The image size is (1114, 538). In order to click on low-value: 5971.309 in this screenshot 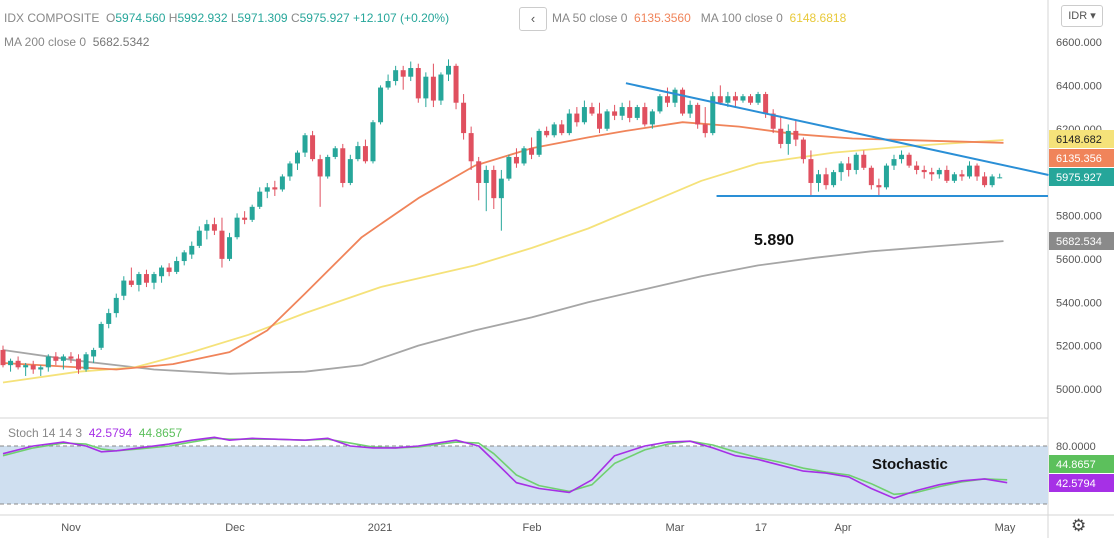, I will do `click(262, 18)`.